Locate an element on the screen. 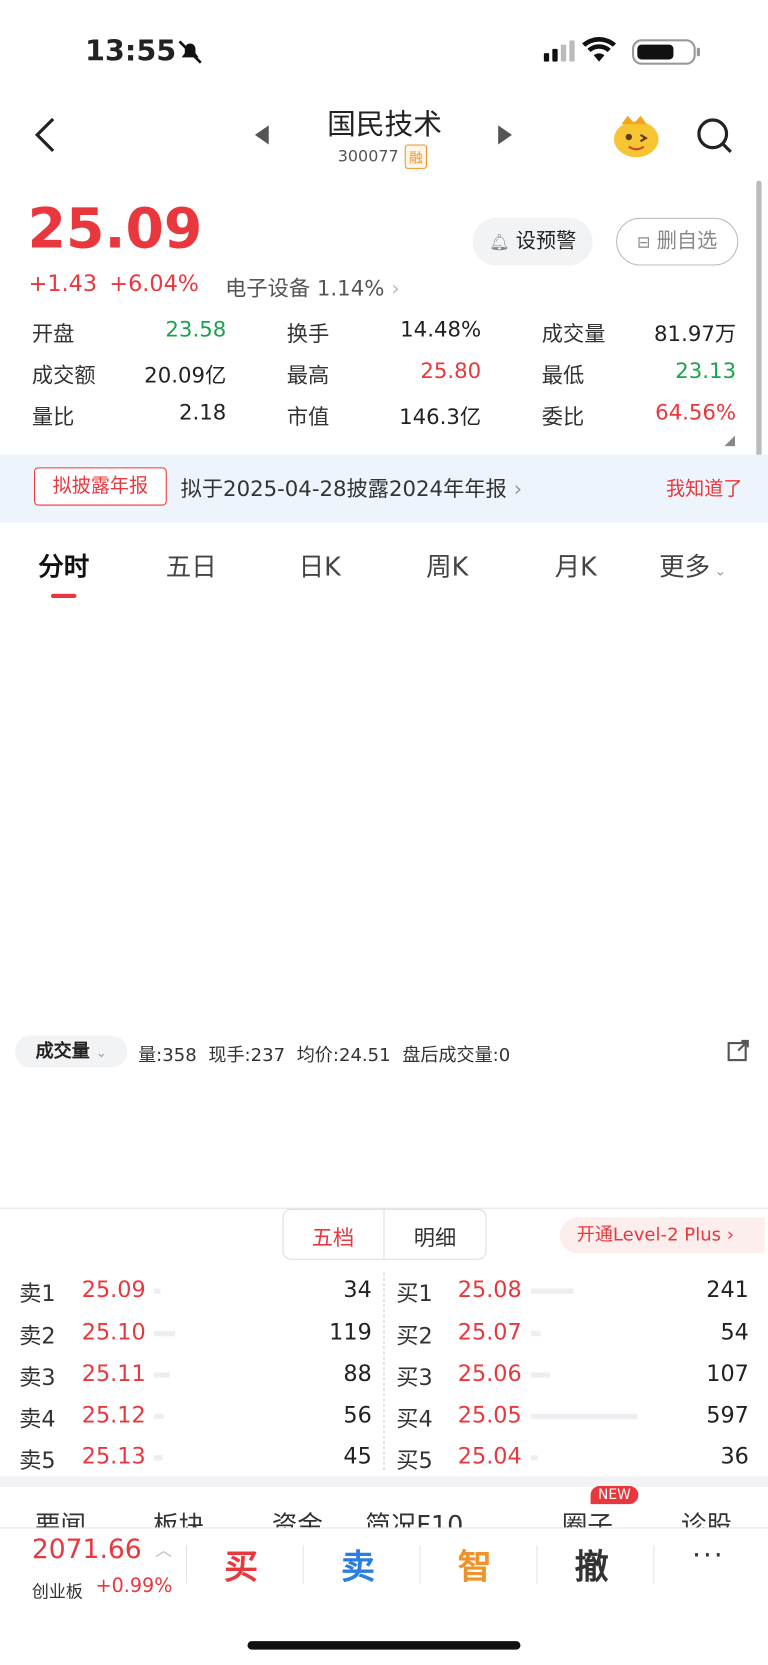 The height and width of the screenshot is (1665, 768). part: ⊟ is located at coordinates (643, 242).